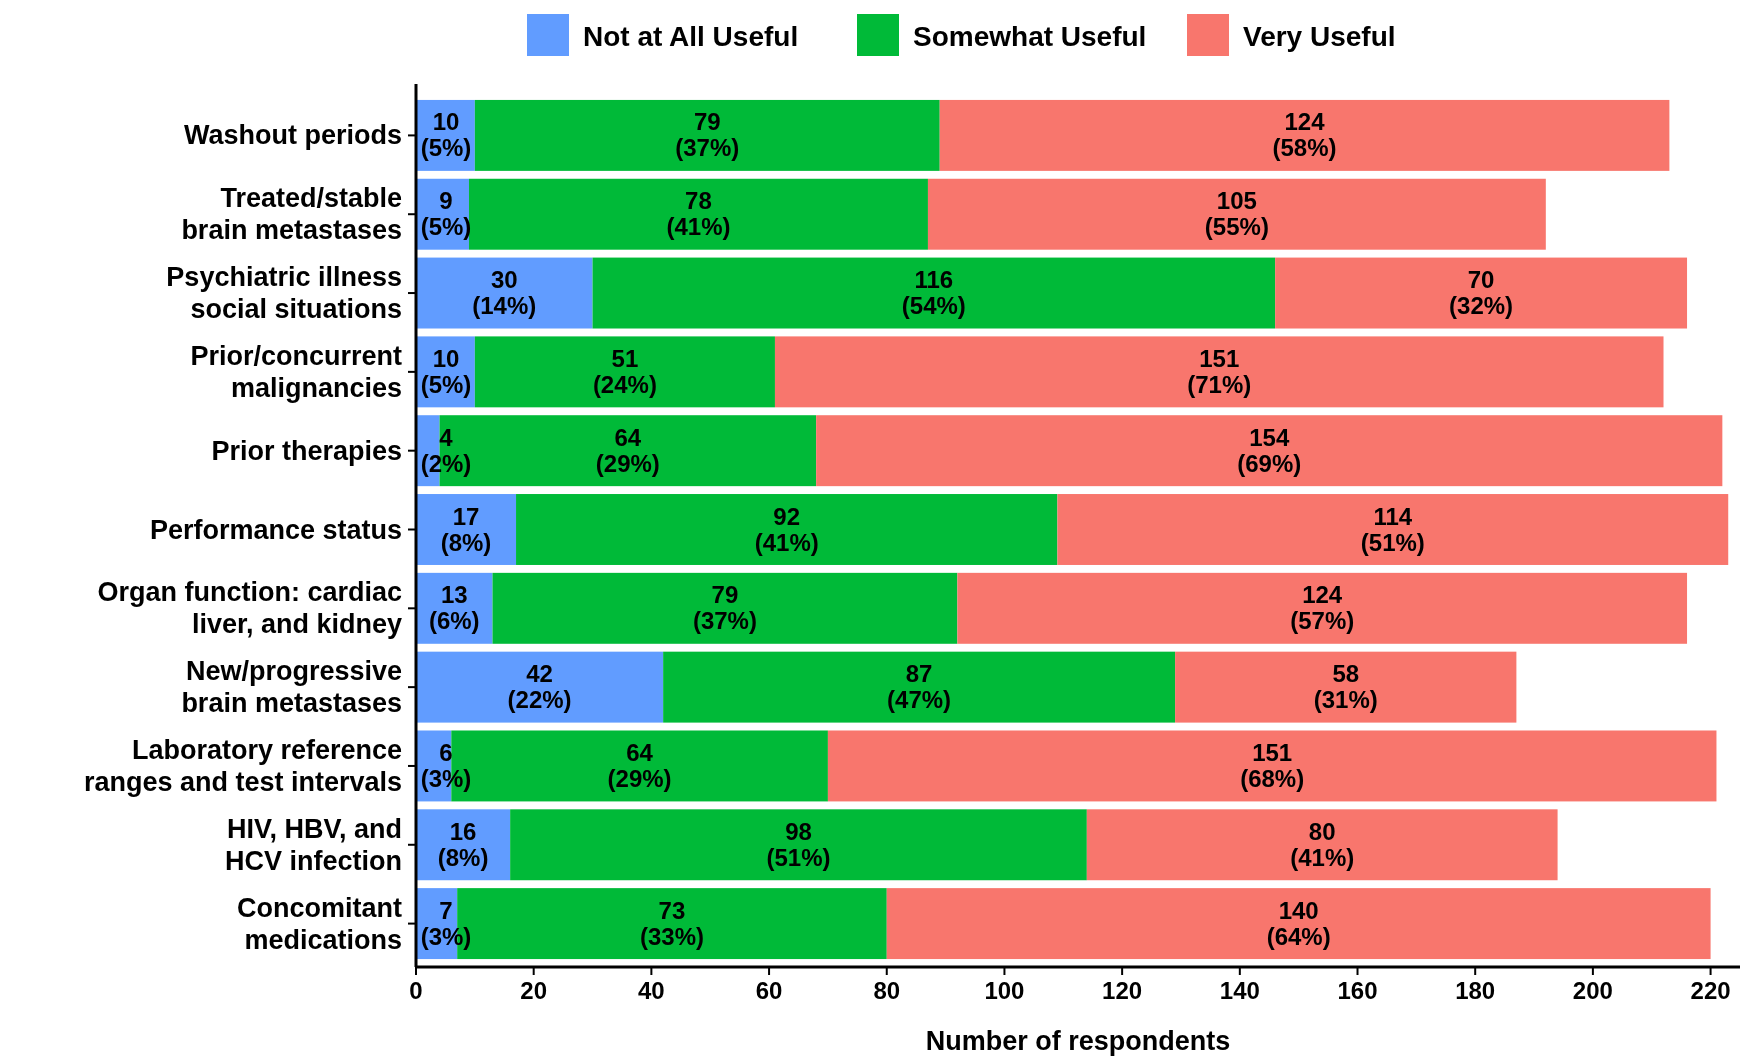 The image size is (1756, 1061). Describe the element at coordinates (1475, 990) in the screenshot. I see `x-tick-label: 180` at that location.